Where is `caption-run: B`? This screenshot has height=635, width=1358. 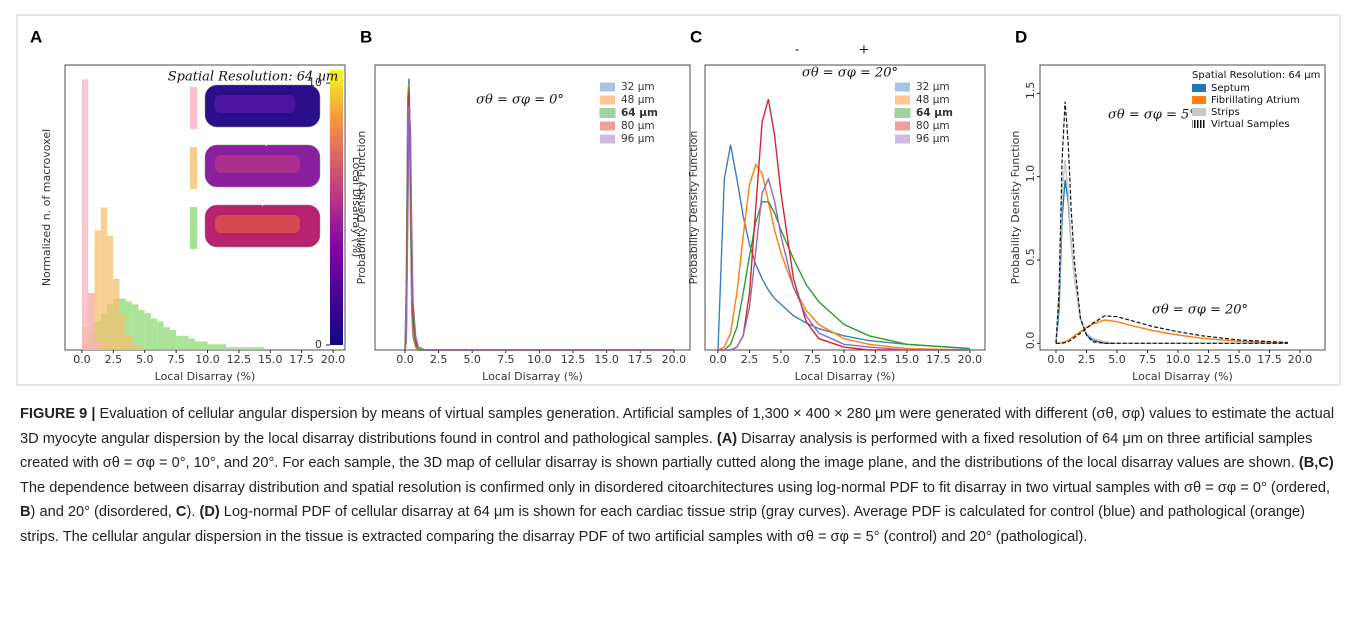 caption-run: B is located at coordinates (25, 512).